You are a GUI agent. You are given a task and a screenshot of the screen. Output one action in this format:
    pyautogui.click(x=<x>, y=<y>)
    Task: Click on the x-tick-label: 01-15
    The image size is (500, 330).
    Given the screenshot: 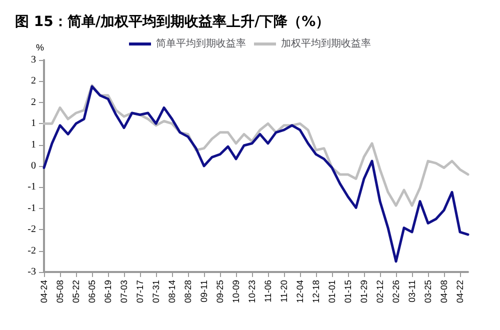 What is the action you would take?
    pyautogui.click(x=348, y=292)
    